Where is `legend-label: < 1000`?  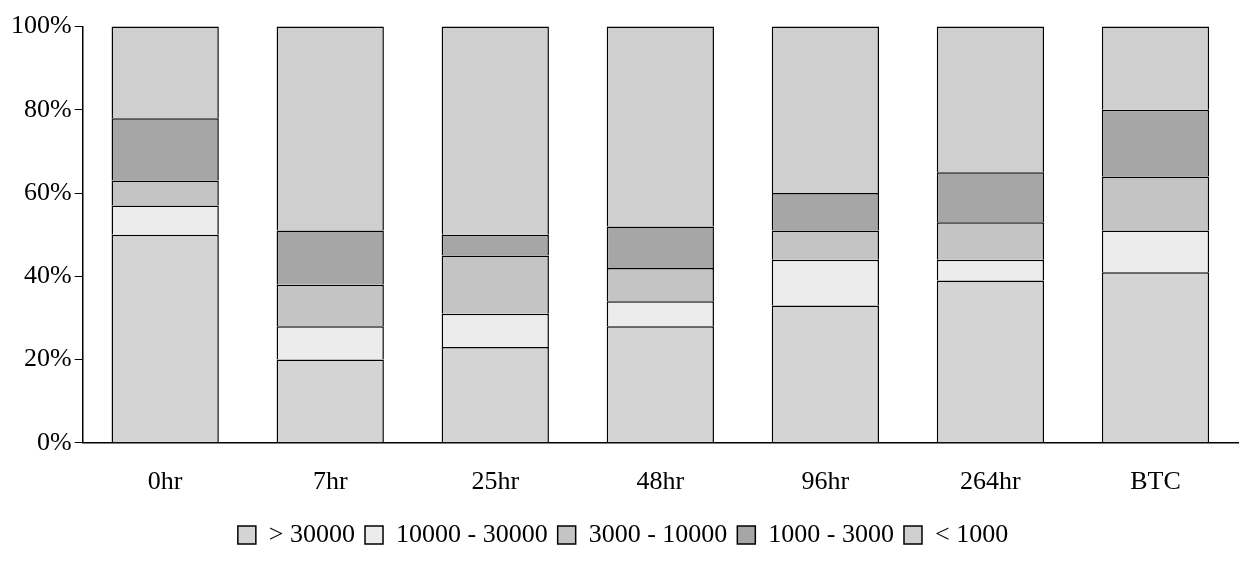 legend-label: < 1000 is located at coordinates (971, 533).